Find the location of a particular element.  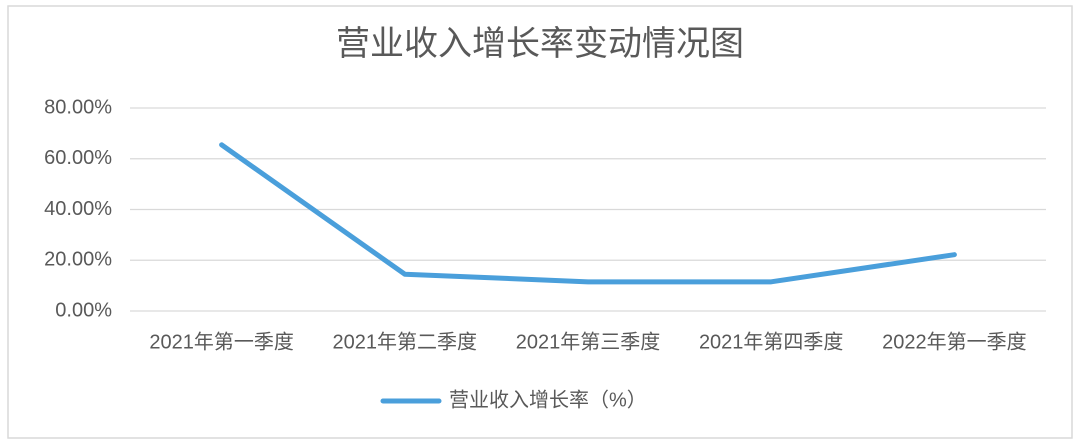

x-tick-label: 2021年第三季度 is located at coordinates (588, 341).